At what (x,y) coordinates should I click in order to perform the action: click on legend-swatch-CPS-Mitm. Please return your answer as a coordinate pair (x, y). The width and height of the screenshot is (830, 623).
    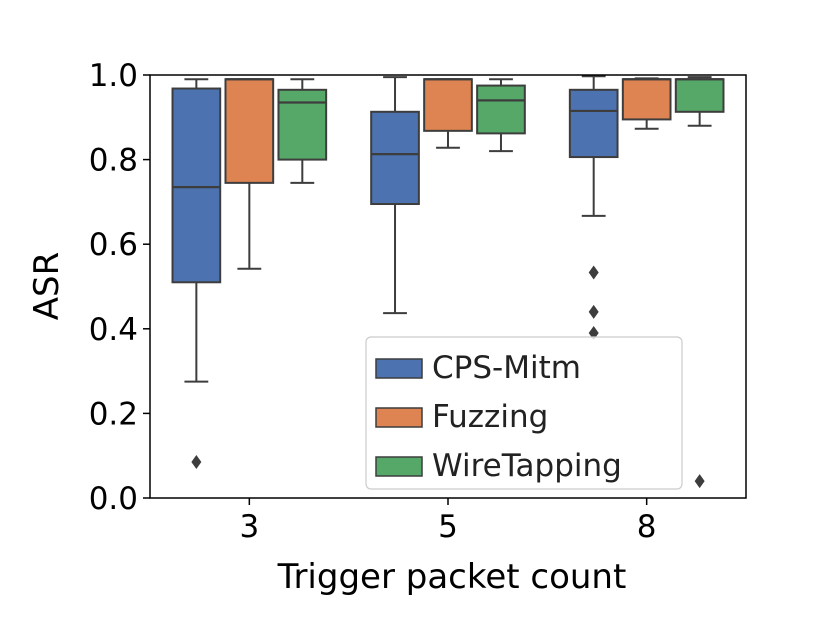
    Looking at the image, I should click on (399, 368).